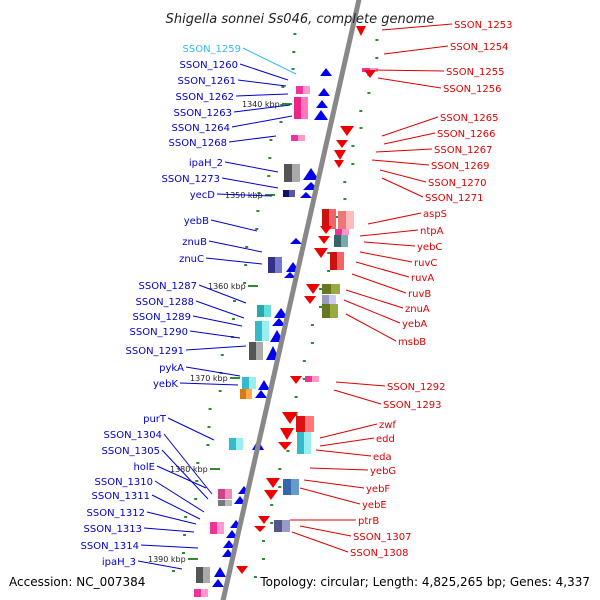 The width and height of the screenshot is (600, 600). Describe the element at coordinates (212, 49) in the screenshot. I see `gene-label: SSON_1259` at that location.